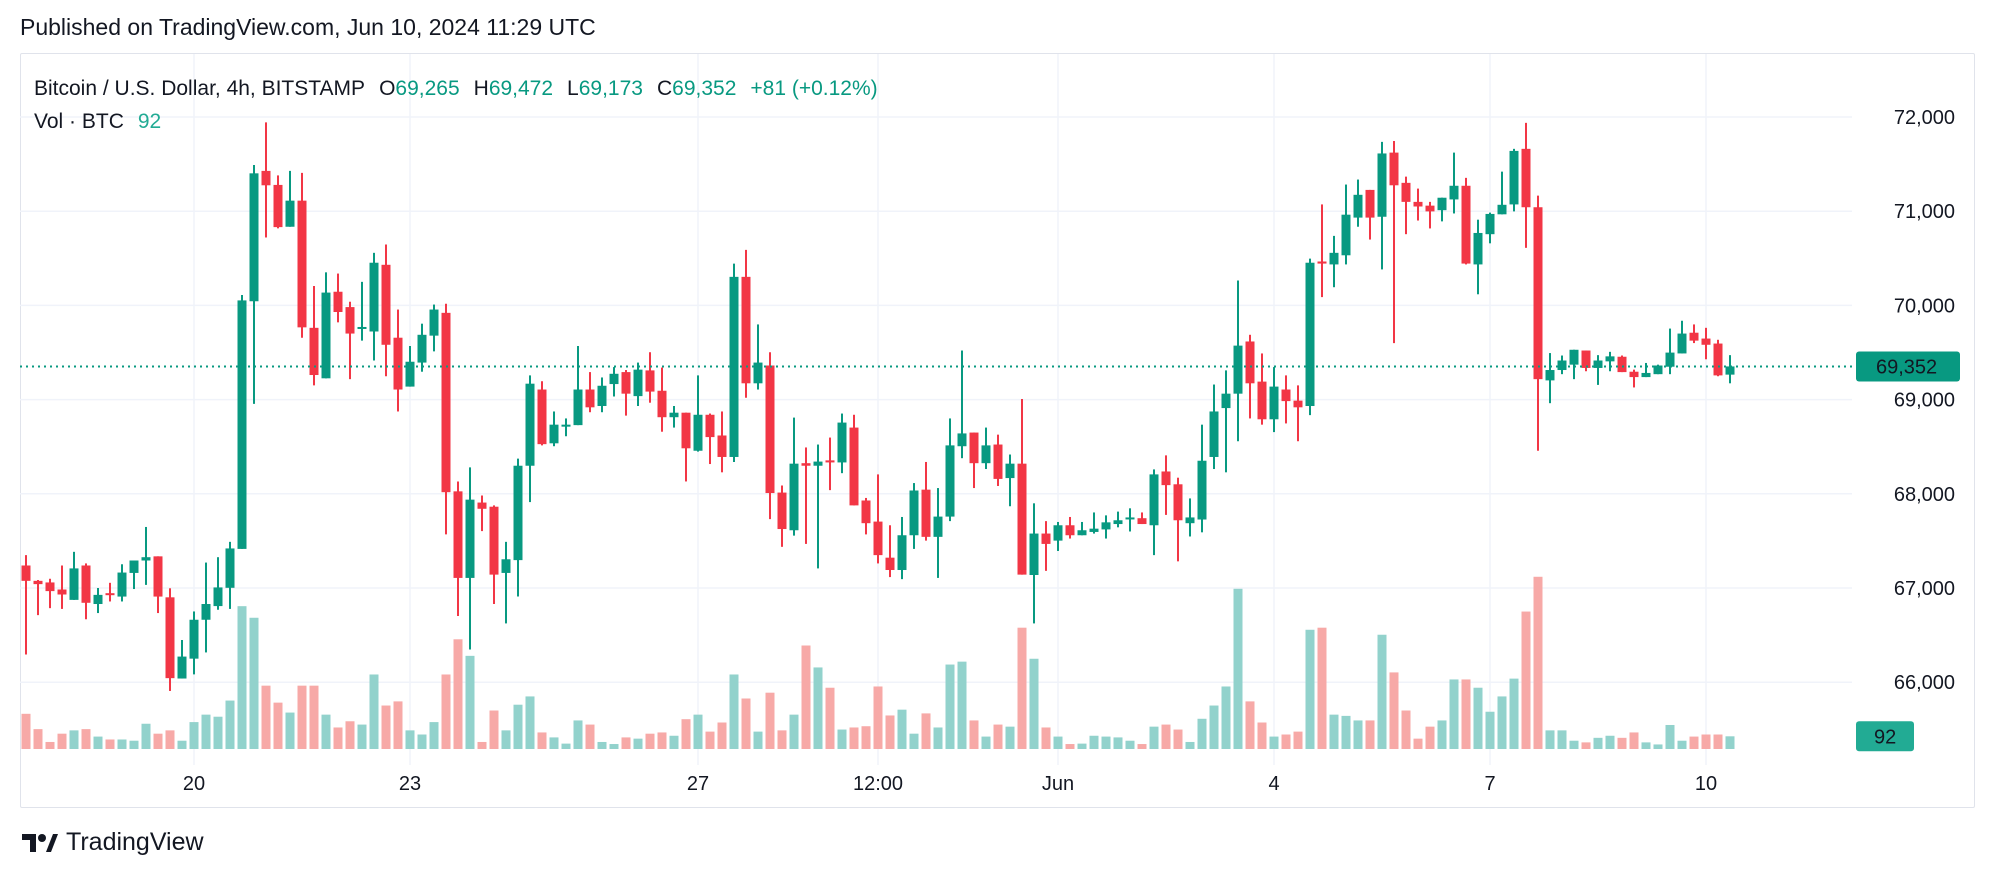  What do you see at coordinates (698, 784) in the screenshot?
I see `time-tick-label: 27` at bounding box center [698, 784].